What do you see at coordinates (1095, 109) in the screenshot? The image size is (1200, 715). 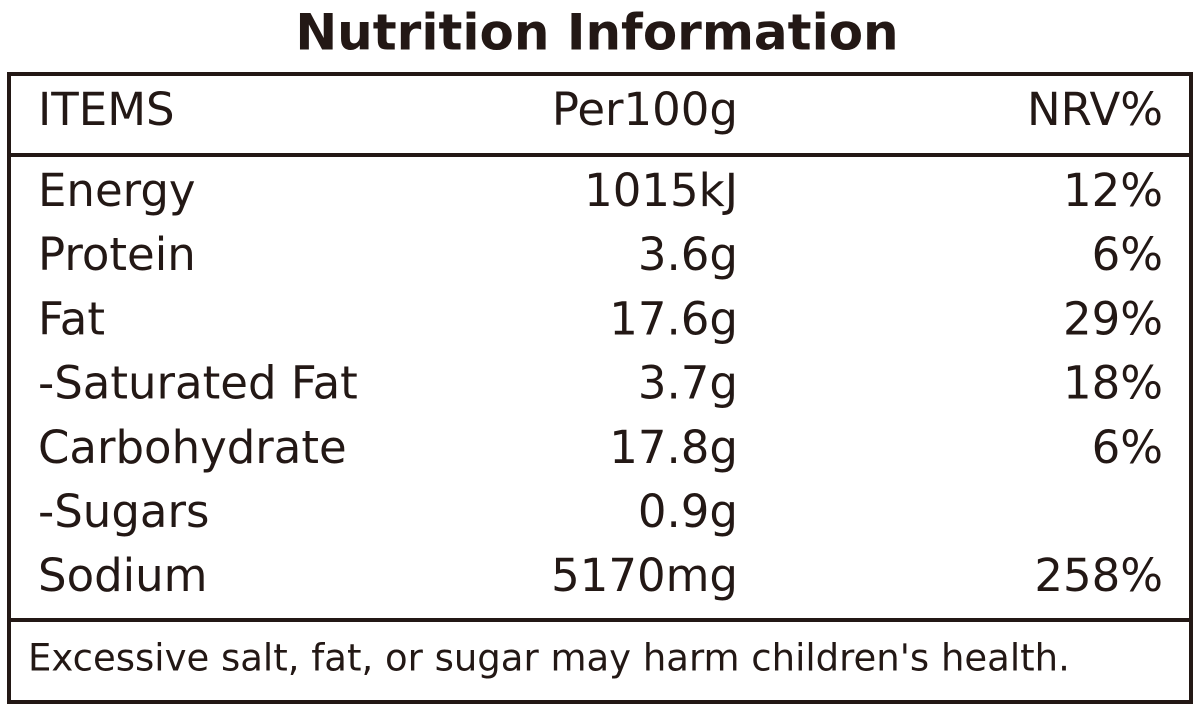 I see `header-cell: NRV%` at bounding box center [1095, 109].